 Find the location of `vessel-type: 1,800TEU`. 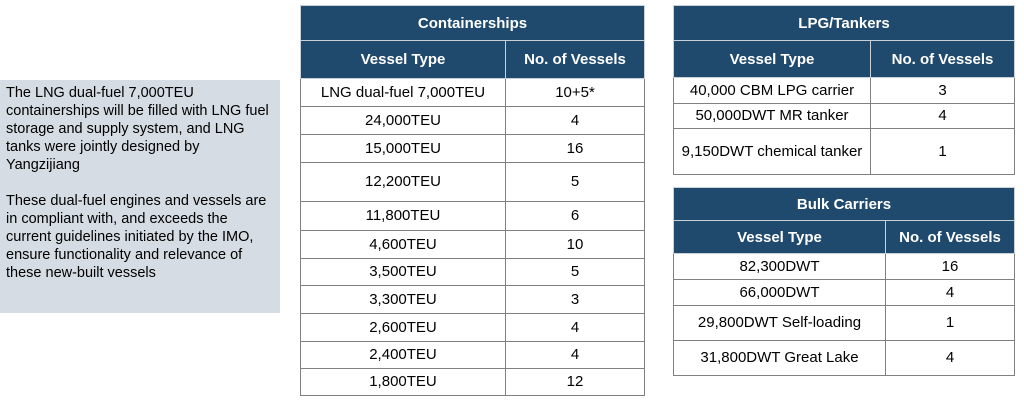

vessel-type: 1,800TEU is located at coordinates (403, 382).